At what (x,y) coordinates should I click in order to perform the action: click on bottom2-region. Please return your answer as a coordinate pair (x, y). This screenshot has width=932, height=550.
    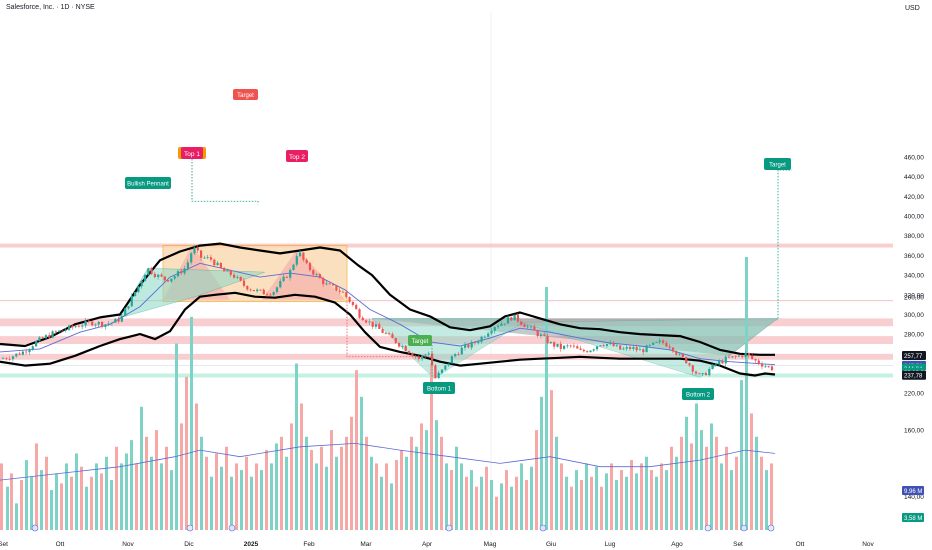
    Looking at the image, I should click on (649, 348).